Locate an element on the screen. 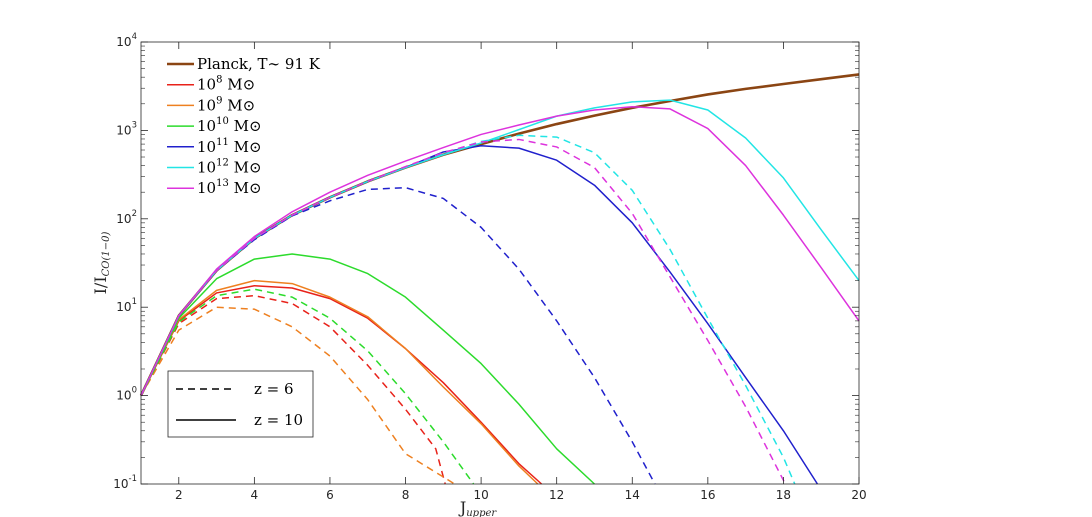  y-tick-label-5: 10⁴ is located at coordinates (126, 40).